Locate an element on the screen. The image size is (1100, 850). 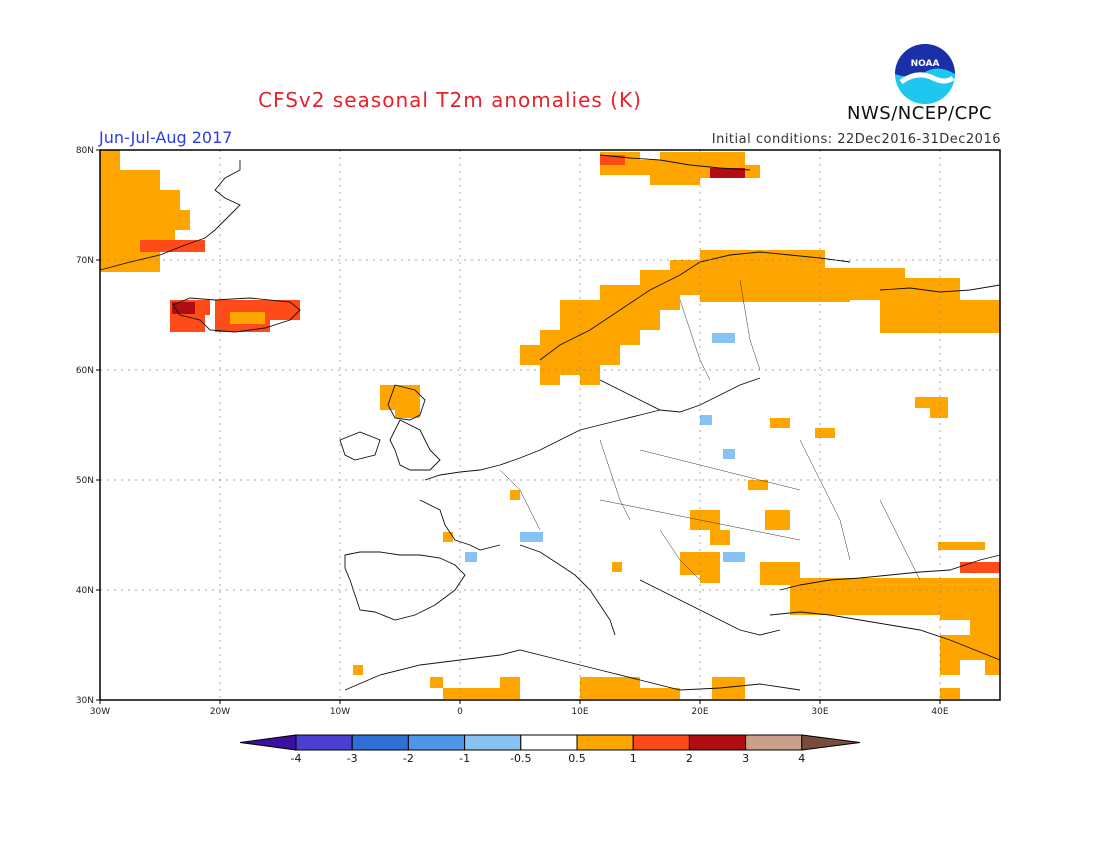
anomaly-greece is located at coordinates (700, 567).